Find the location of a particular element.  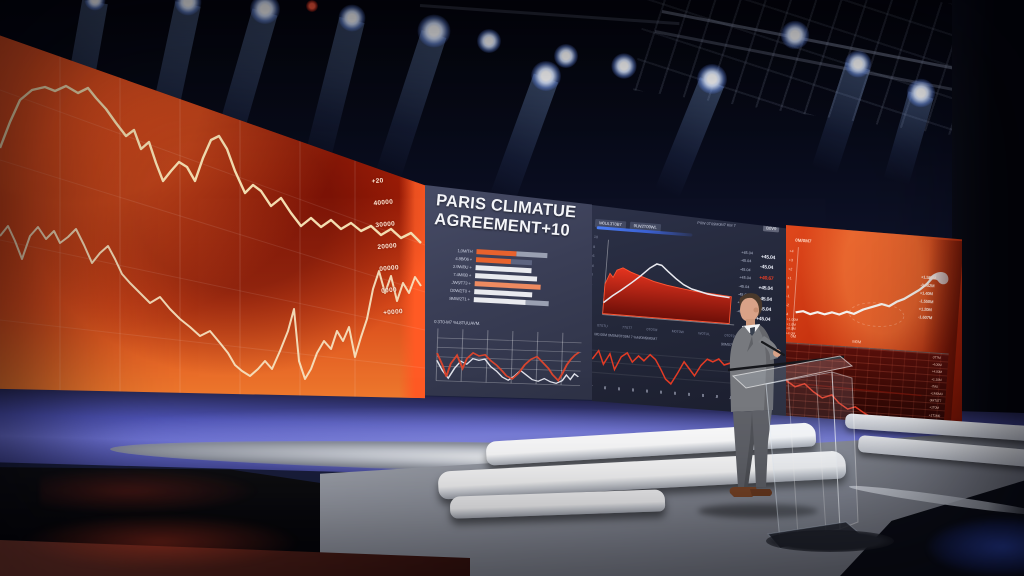

bar-label: 8MW/2T1 + is located at coordinates (459, 298).